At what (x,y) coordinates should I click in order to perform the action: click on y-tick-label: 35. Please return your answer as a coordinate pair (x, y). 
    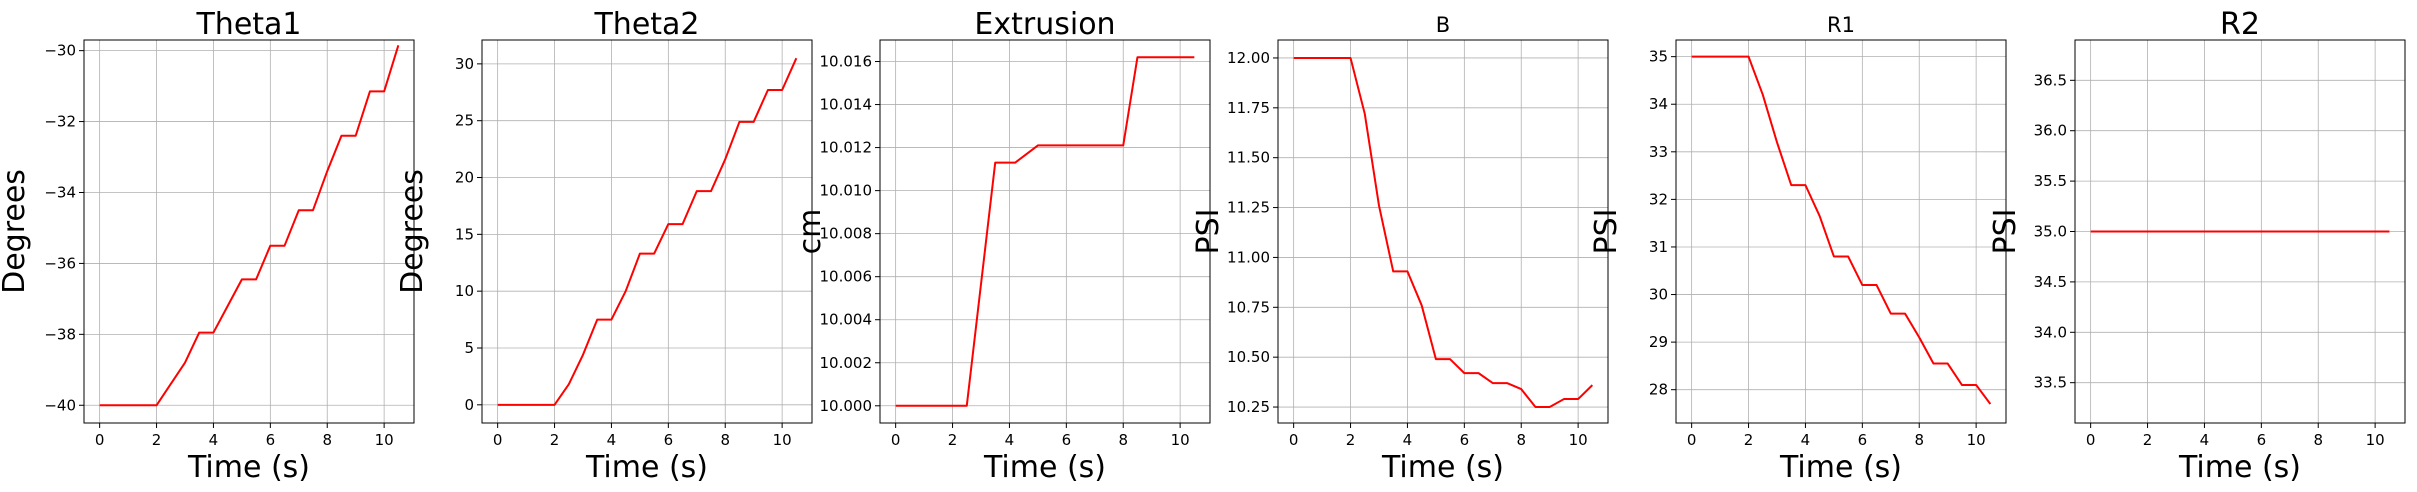
    Looking at the image, I should click on (1658, 57).